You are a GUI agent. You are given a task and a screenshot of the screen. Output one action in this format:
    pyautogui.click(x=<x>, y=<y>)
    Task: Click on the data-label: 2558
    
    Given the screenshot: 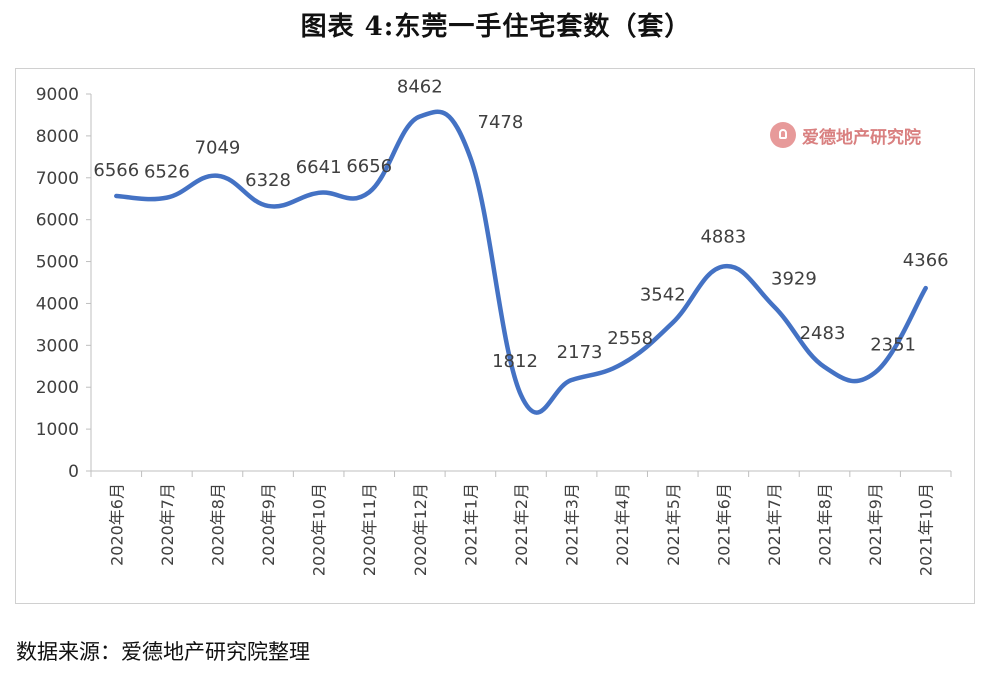 What is the action you would take?
    pyautogui.click(x=630, y=338)
    